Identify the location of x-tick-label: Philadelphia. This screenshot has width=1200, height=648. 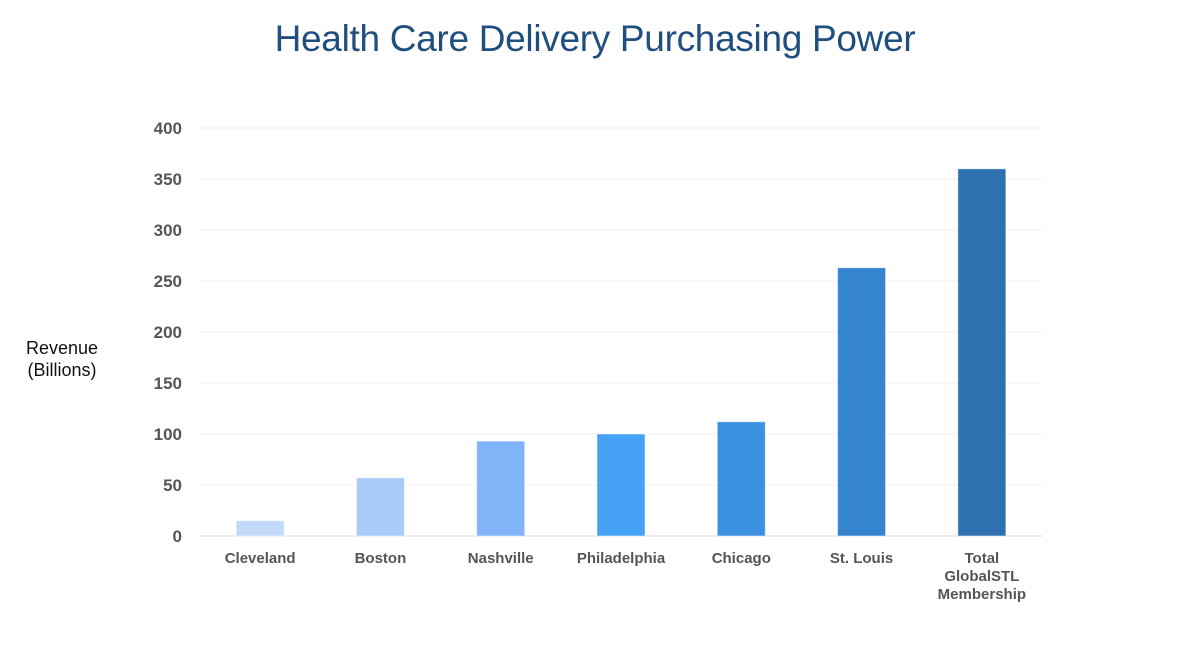
(621, 558).